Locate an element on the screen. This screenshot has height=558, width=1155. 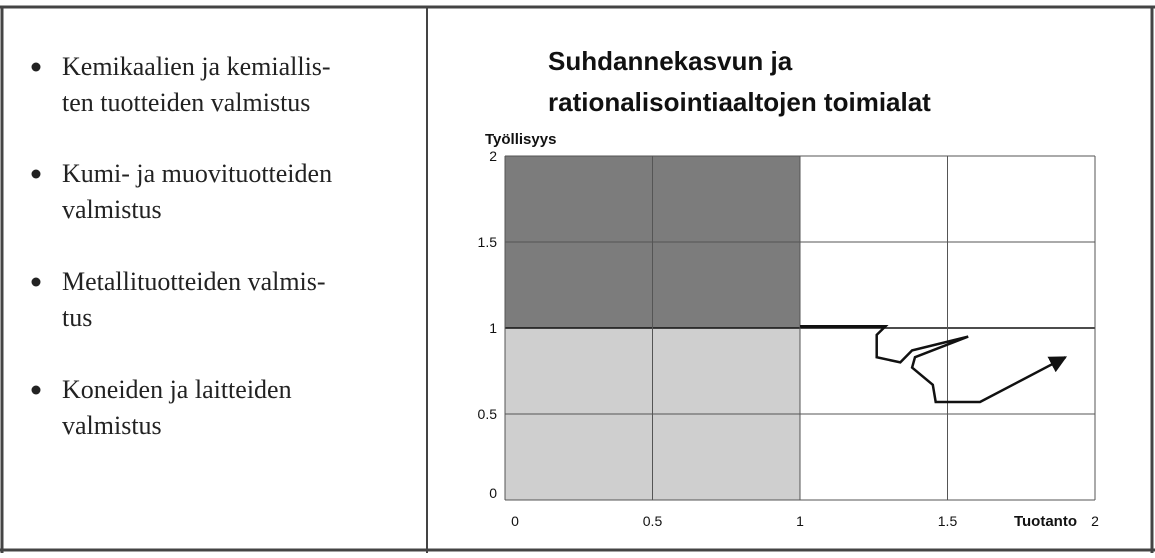
chart-title: Suhdannekasvun ja is located at coordinates (670, 61).